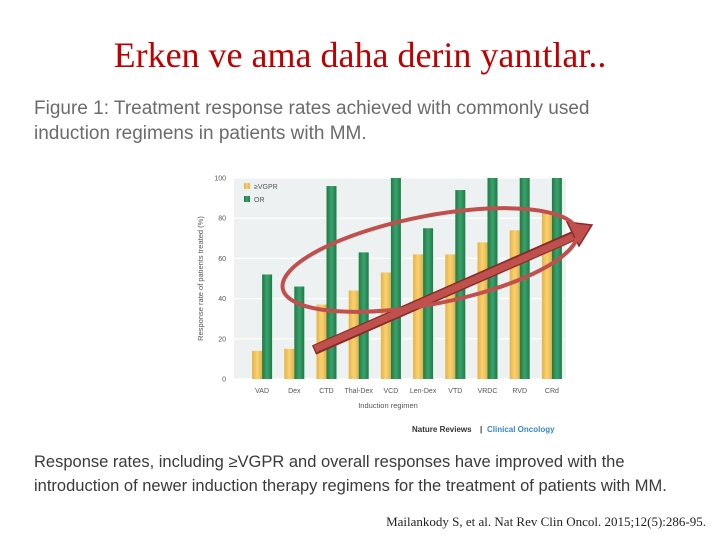 The width and height of the screenshot is (720, 540). What do you see at coordinates (224, 380) in the screenshot?
I see `y-tick-label: 0` at bounding box center [224, 380].